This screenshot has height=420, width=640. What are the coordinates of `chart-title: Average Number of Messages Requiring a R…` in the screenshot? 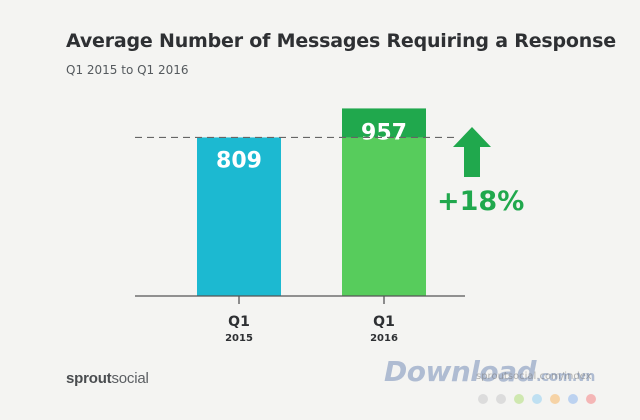 It's located at (341, 41).